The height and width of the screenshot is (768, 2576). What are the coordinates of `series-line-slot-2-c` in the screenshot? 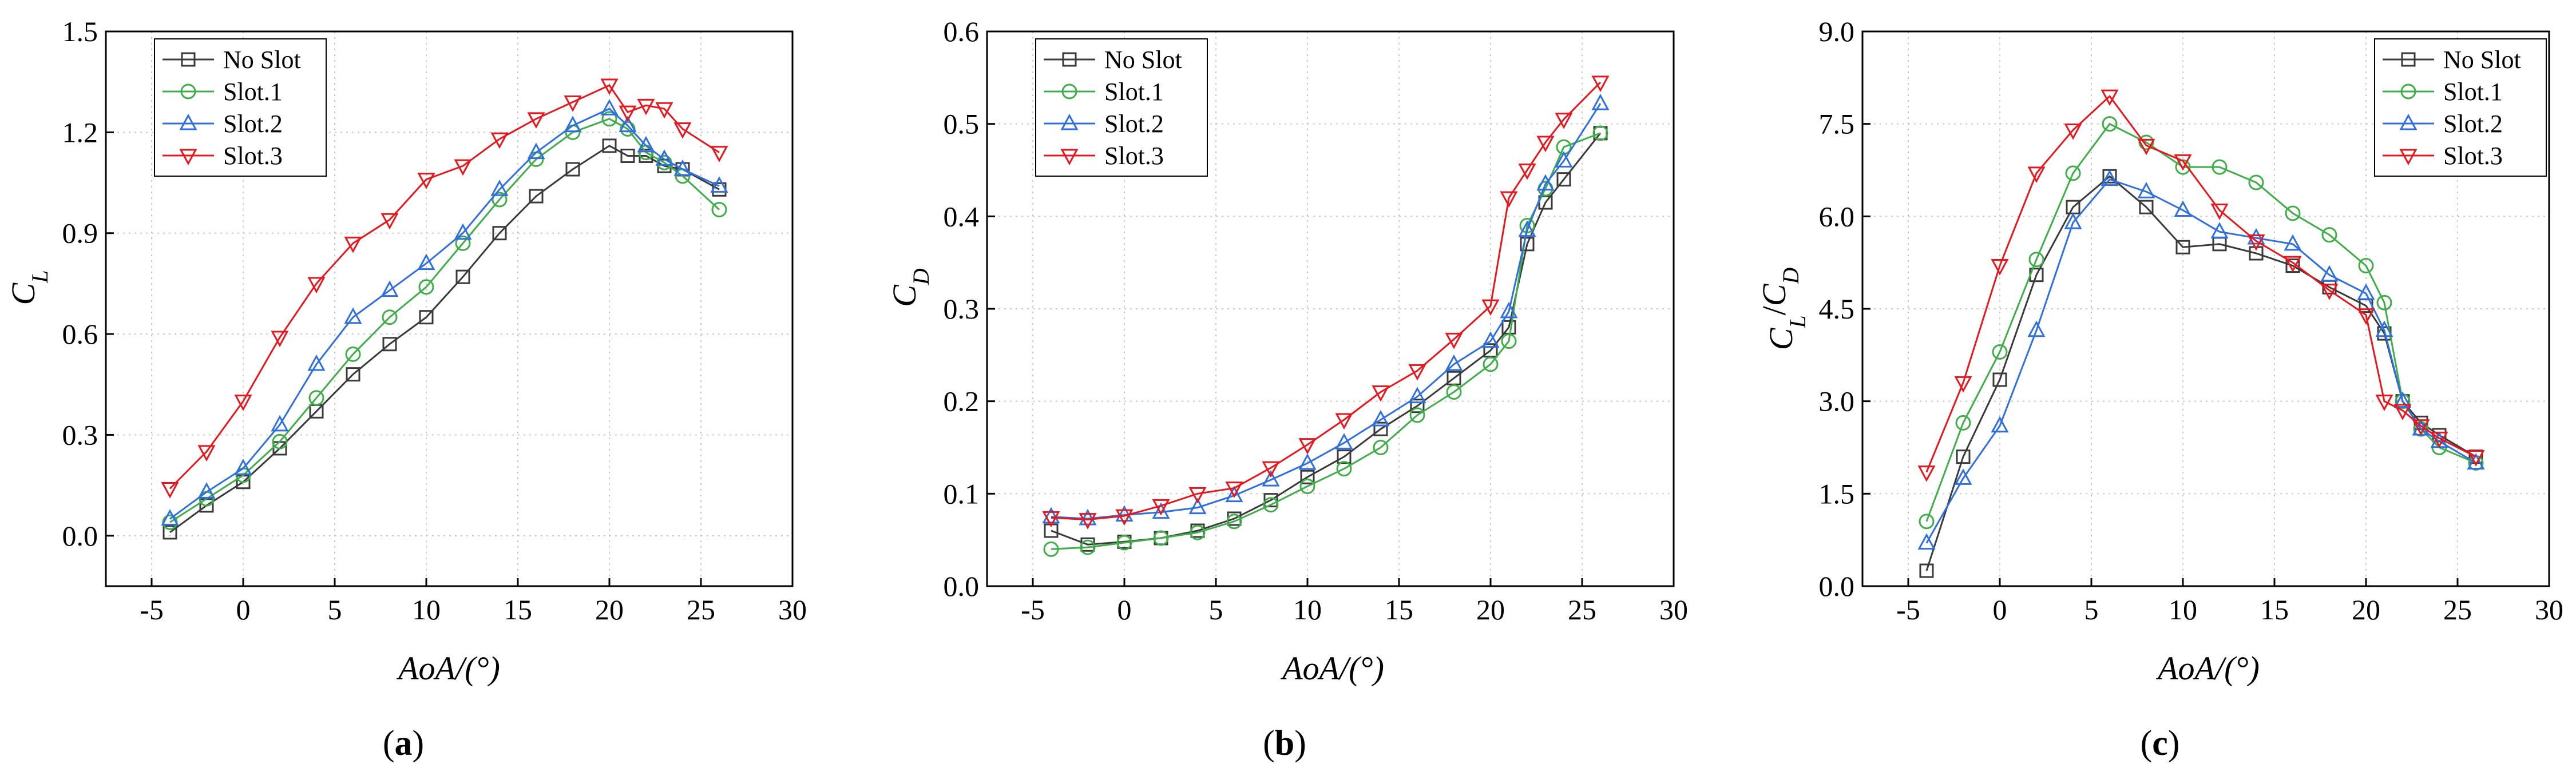 It's located at (2200, 361).